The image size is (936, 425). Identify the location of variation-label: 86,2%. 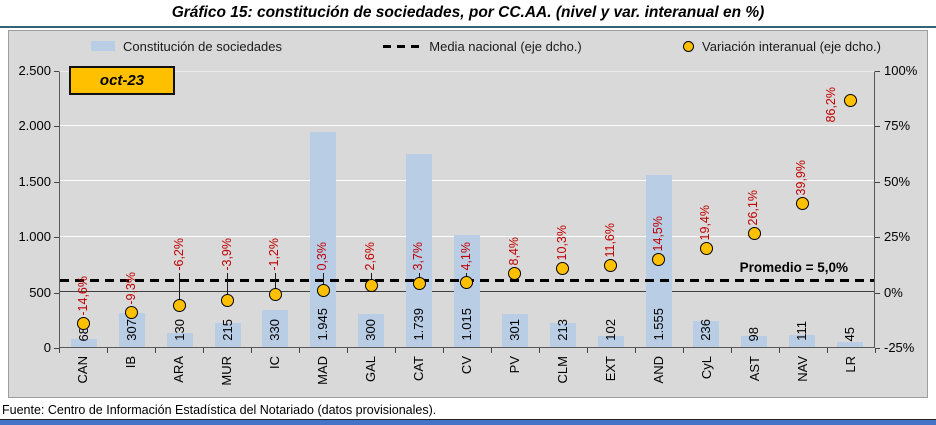
(831, 105).